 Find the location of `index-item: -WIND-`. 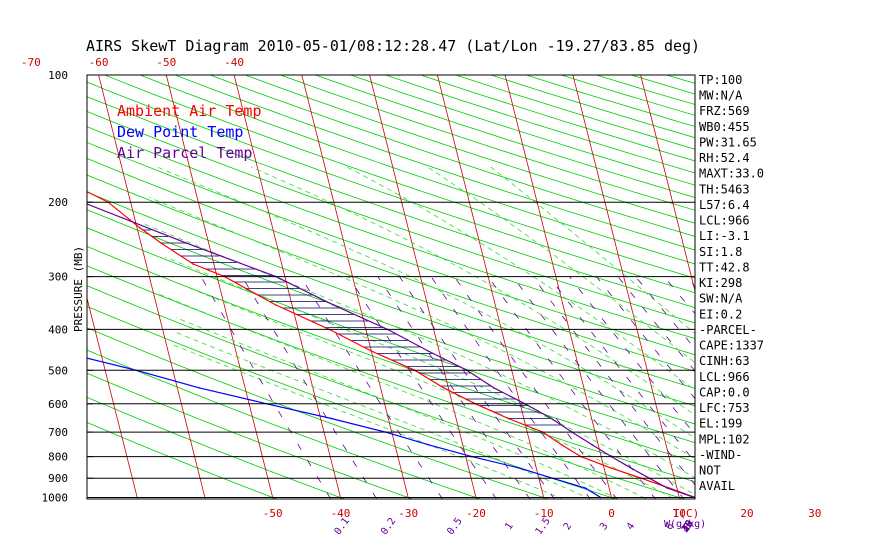

index-item: -WIND- is located at coordinates (720, 455).